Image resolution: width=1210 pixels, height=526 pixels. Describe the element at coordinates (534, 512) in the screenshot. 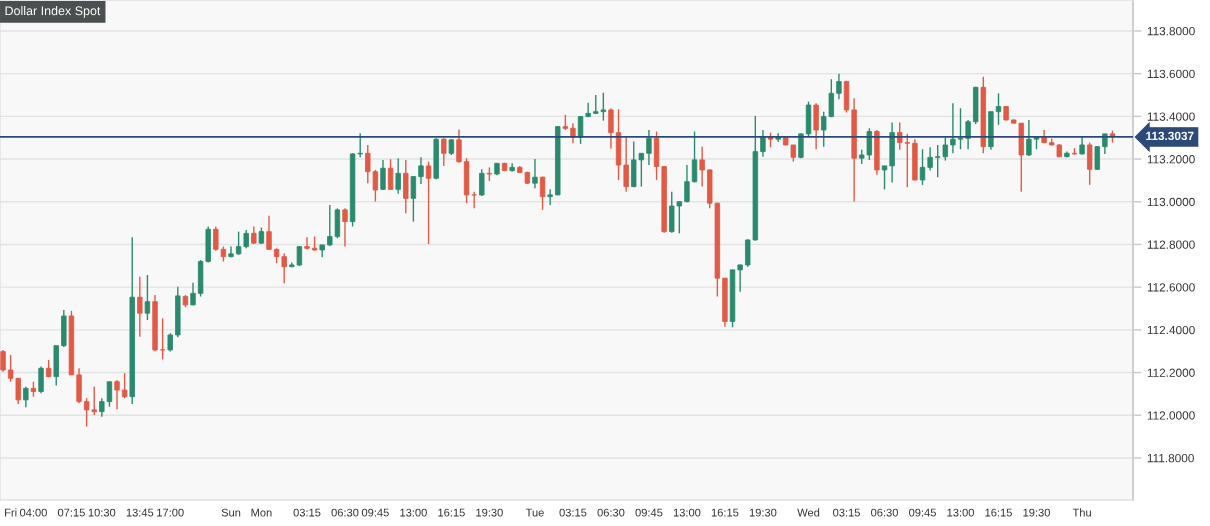

I see `x-tick-label: Tue` at that location.